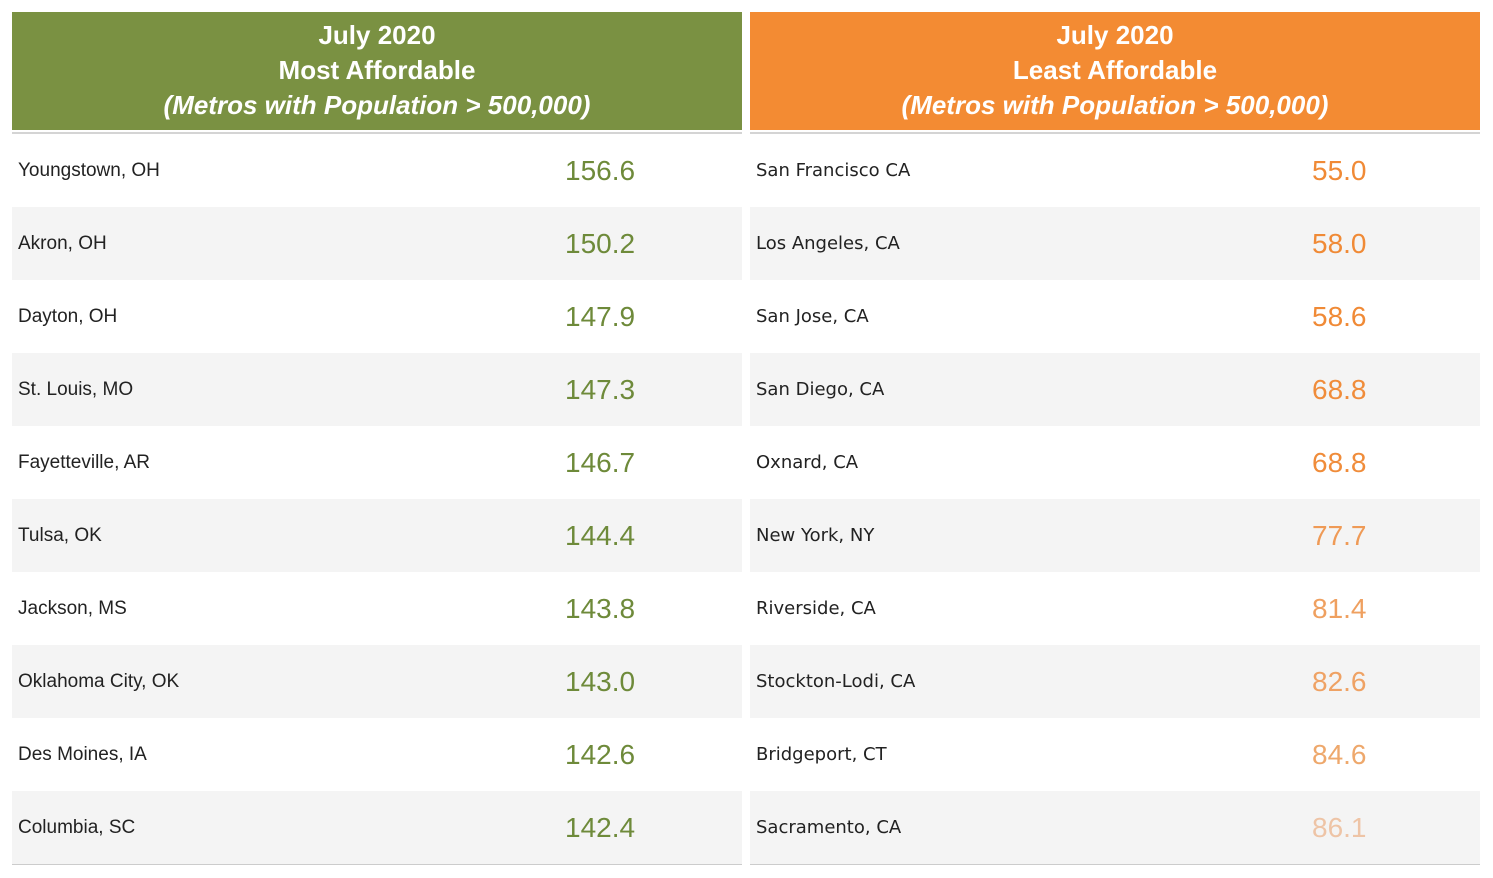 This screenshot has height=878, width=1493. I want to click on table-row: Jackson, MS 143.8, so click(377, 608).